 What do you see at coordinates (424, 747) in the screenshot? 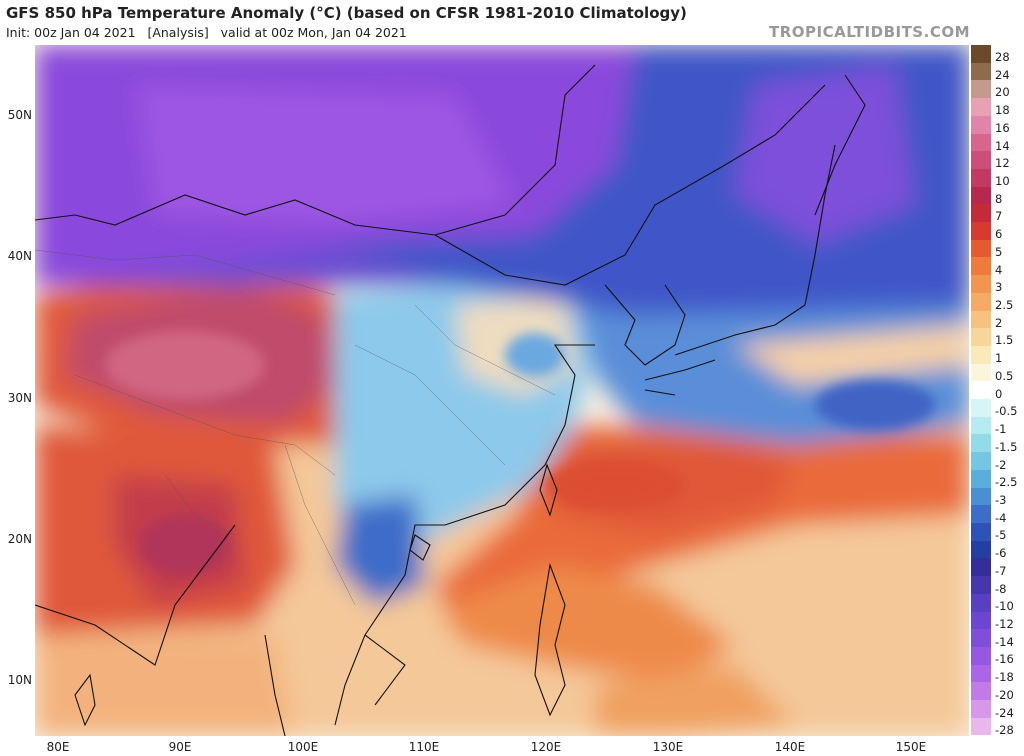
I see `lon-label-110e: 110E` at bounding box center [424, 747].